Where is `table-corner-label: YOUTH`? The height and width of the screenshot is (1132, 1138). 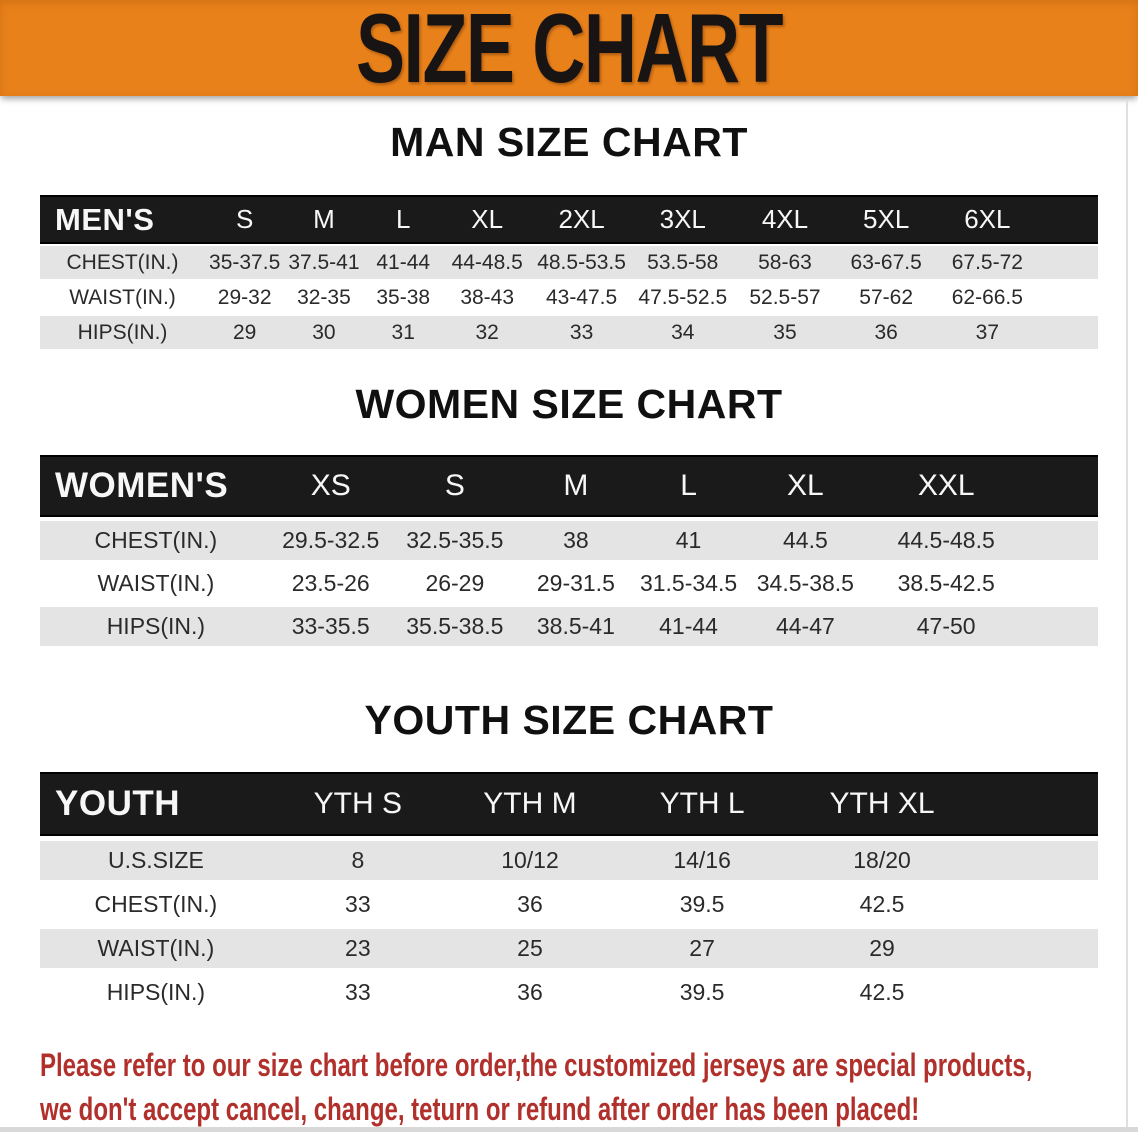
table-corner-label: YOUTH is located at coordinates (156, 804).